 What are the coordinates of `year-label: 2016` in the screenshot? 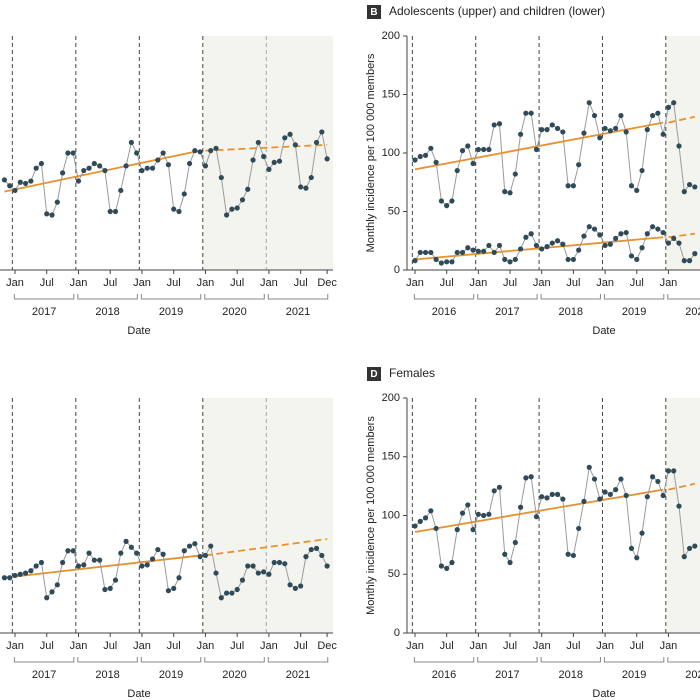 It's located at (444, 312).